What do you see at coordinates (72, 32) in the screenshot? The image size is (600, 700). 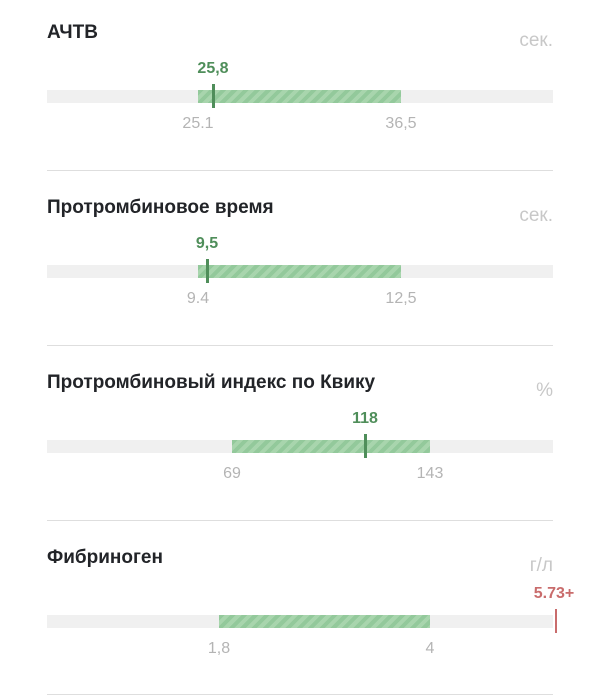 I see `metric-title: АЧТВ` at bounding box center [72, 32].